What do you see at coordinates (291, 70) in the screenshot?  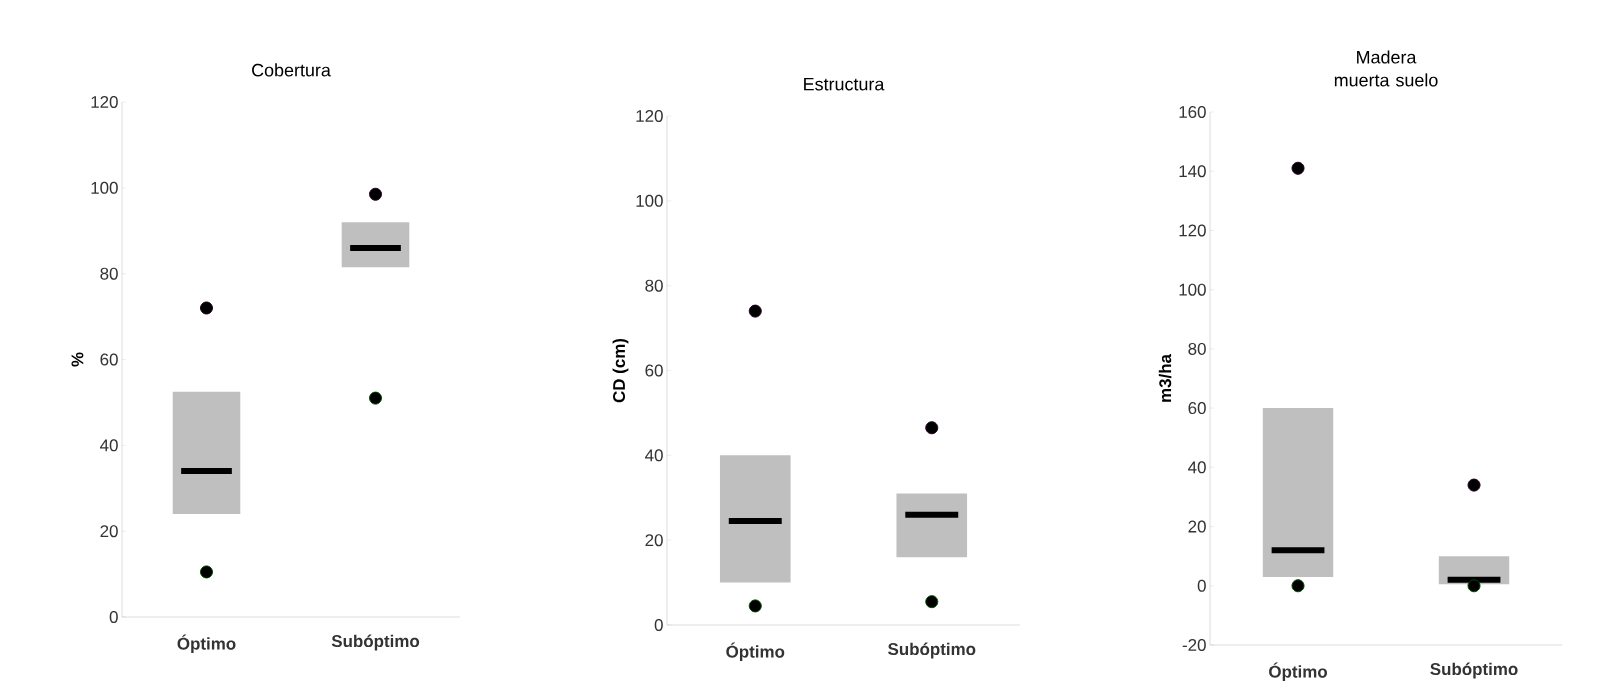 I see `chart-title: Cobertura` at bounding box center [291, 70].